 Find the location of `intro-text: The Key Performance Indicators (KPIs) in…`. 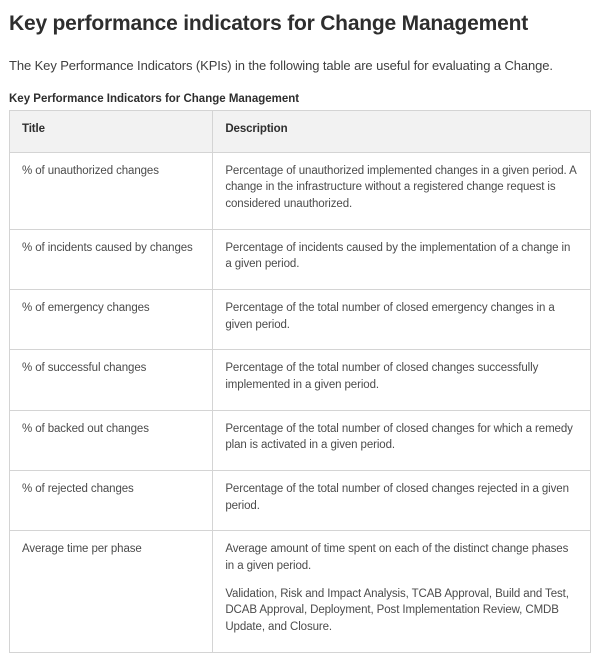

intro-text: The Key Performance Indicators (KPIs) in… is located at coordinates (281, 65).